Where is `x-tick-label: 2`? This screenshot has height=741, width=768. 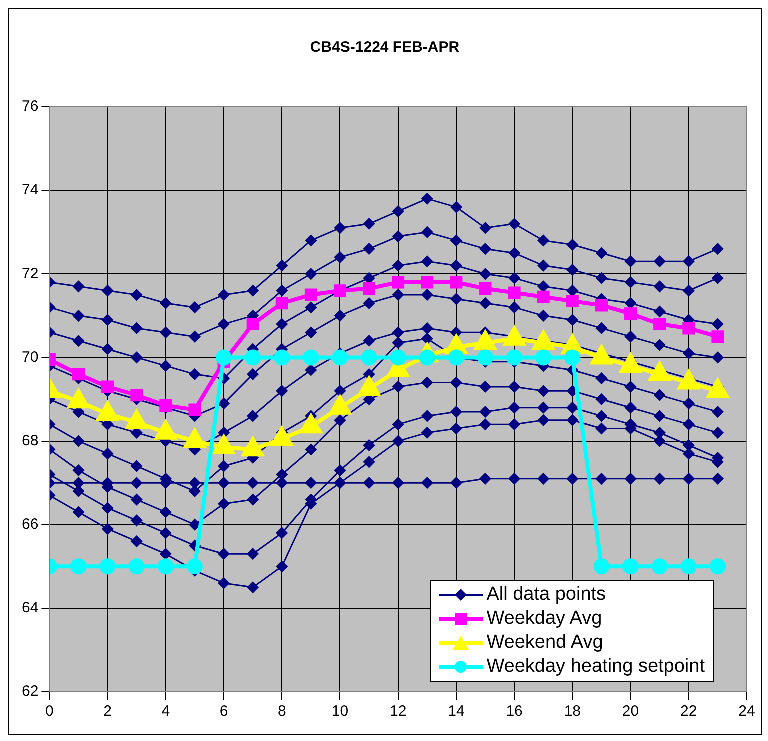
x-tick-label: 2 is located at coordinates (108, 711).